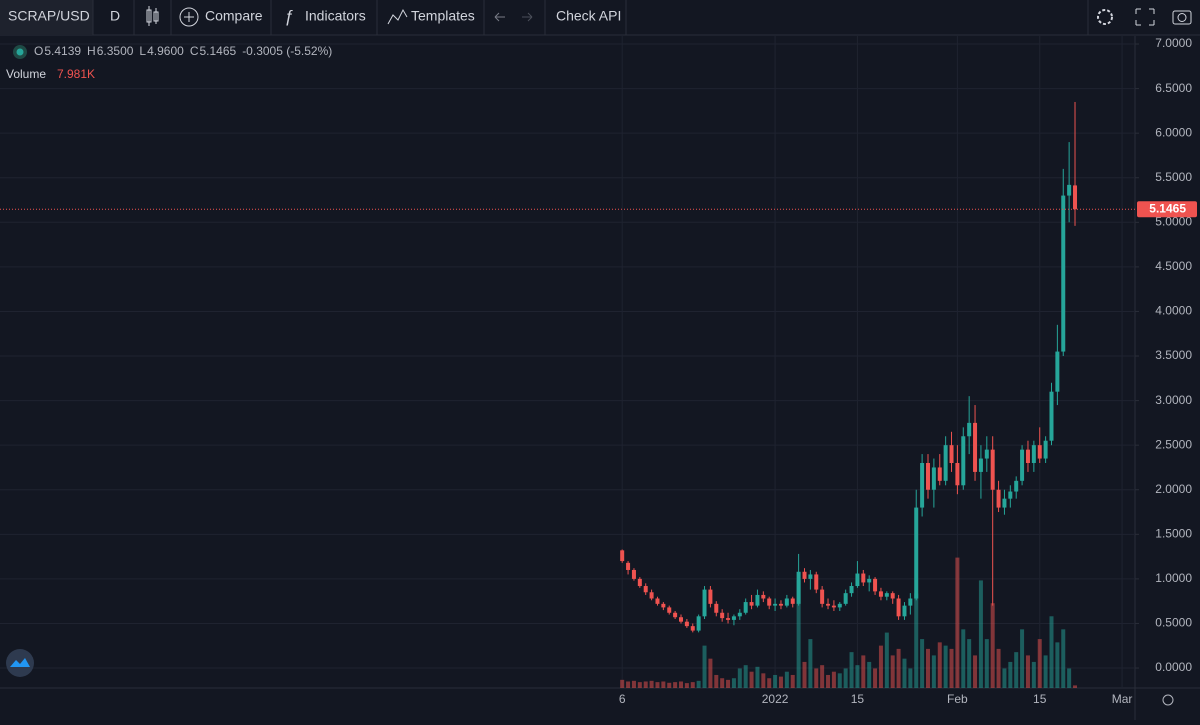 The image size is (1200, 725). Describe the element at coordinates (1105, 17) in the screenshot. I see `settings-icon` at that location.